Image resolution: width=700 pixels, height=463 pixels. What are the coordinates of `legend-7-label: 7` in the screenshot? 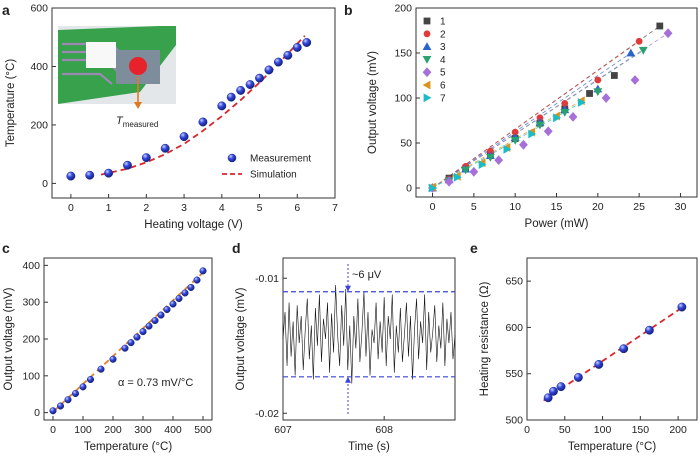 It's located at (443, 98).